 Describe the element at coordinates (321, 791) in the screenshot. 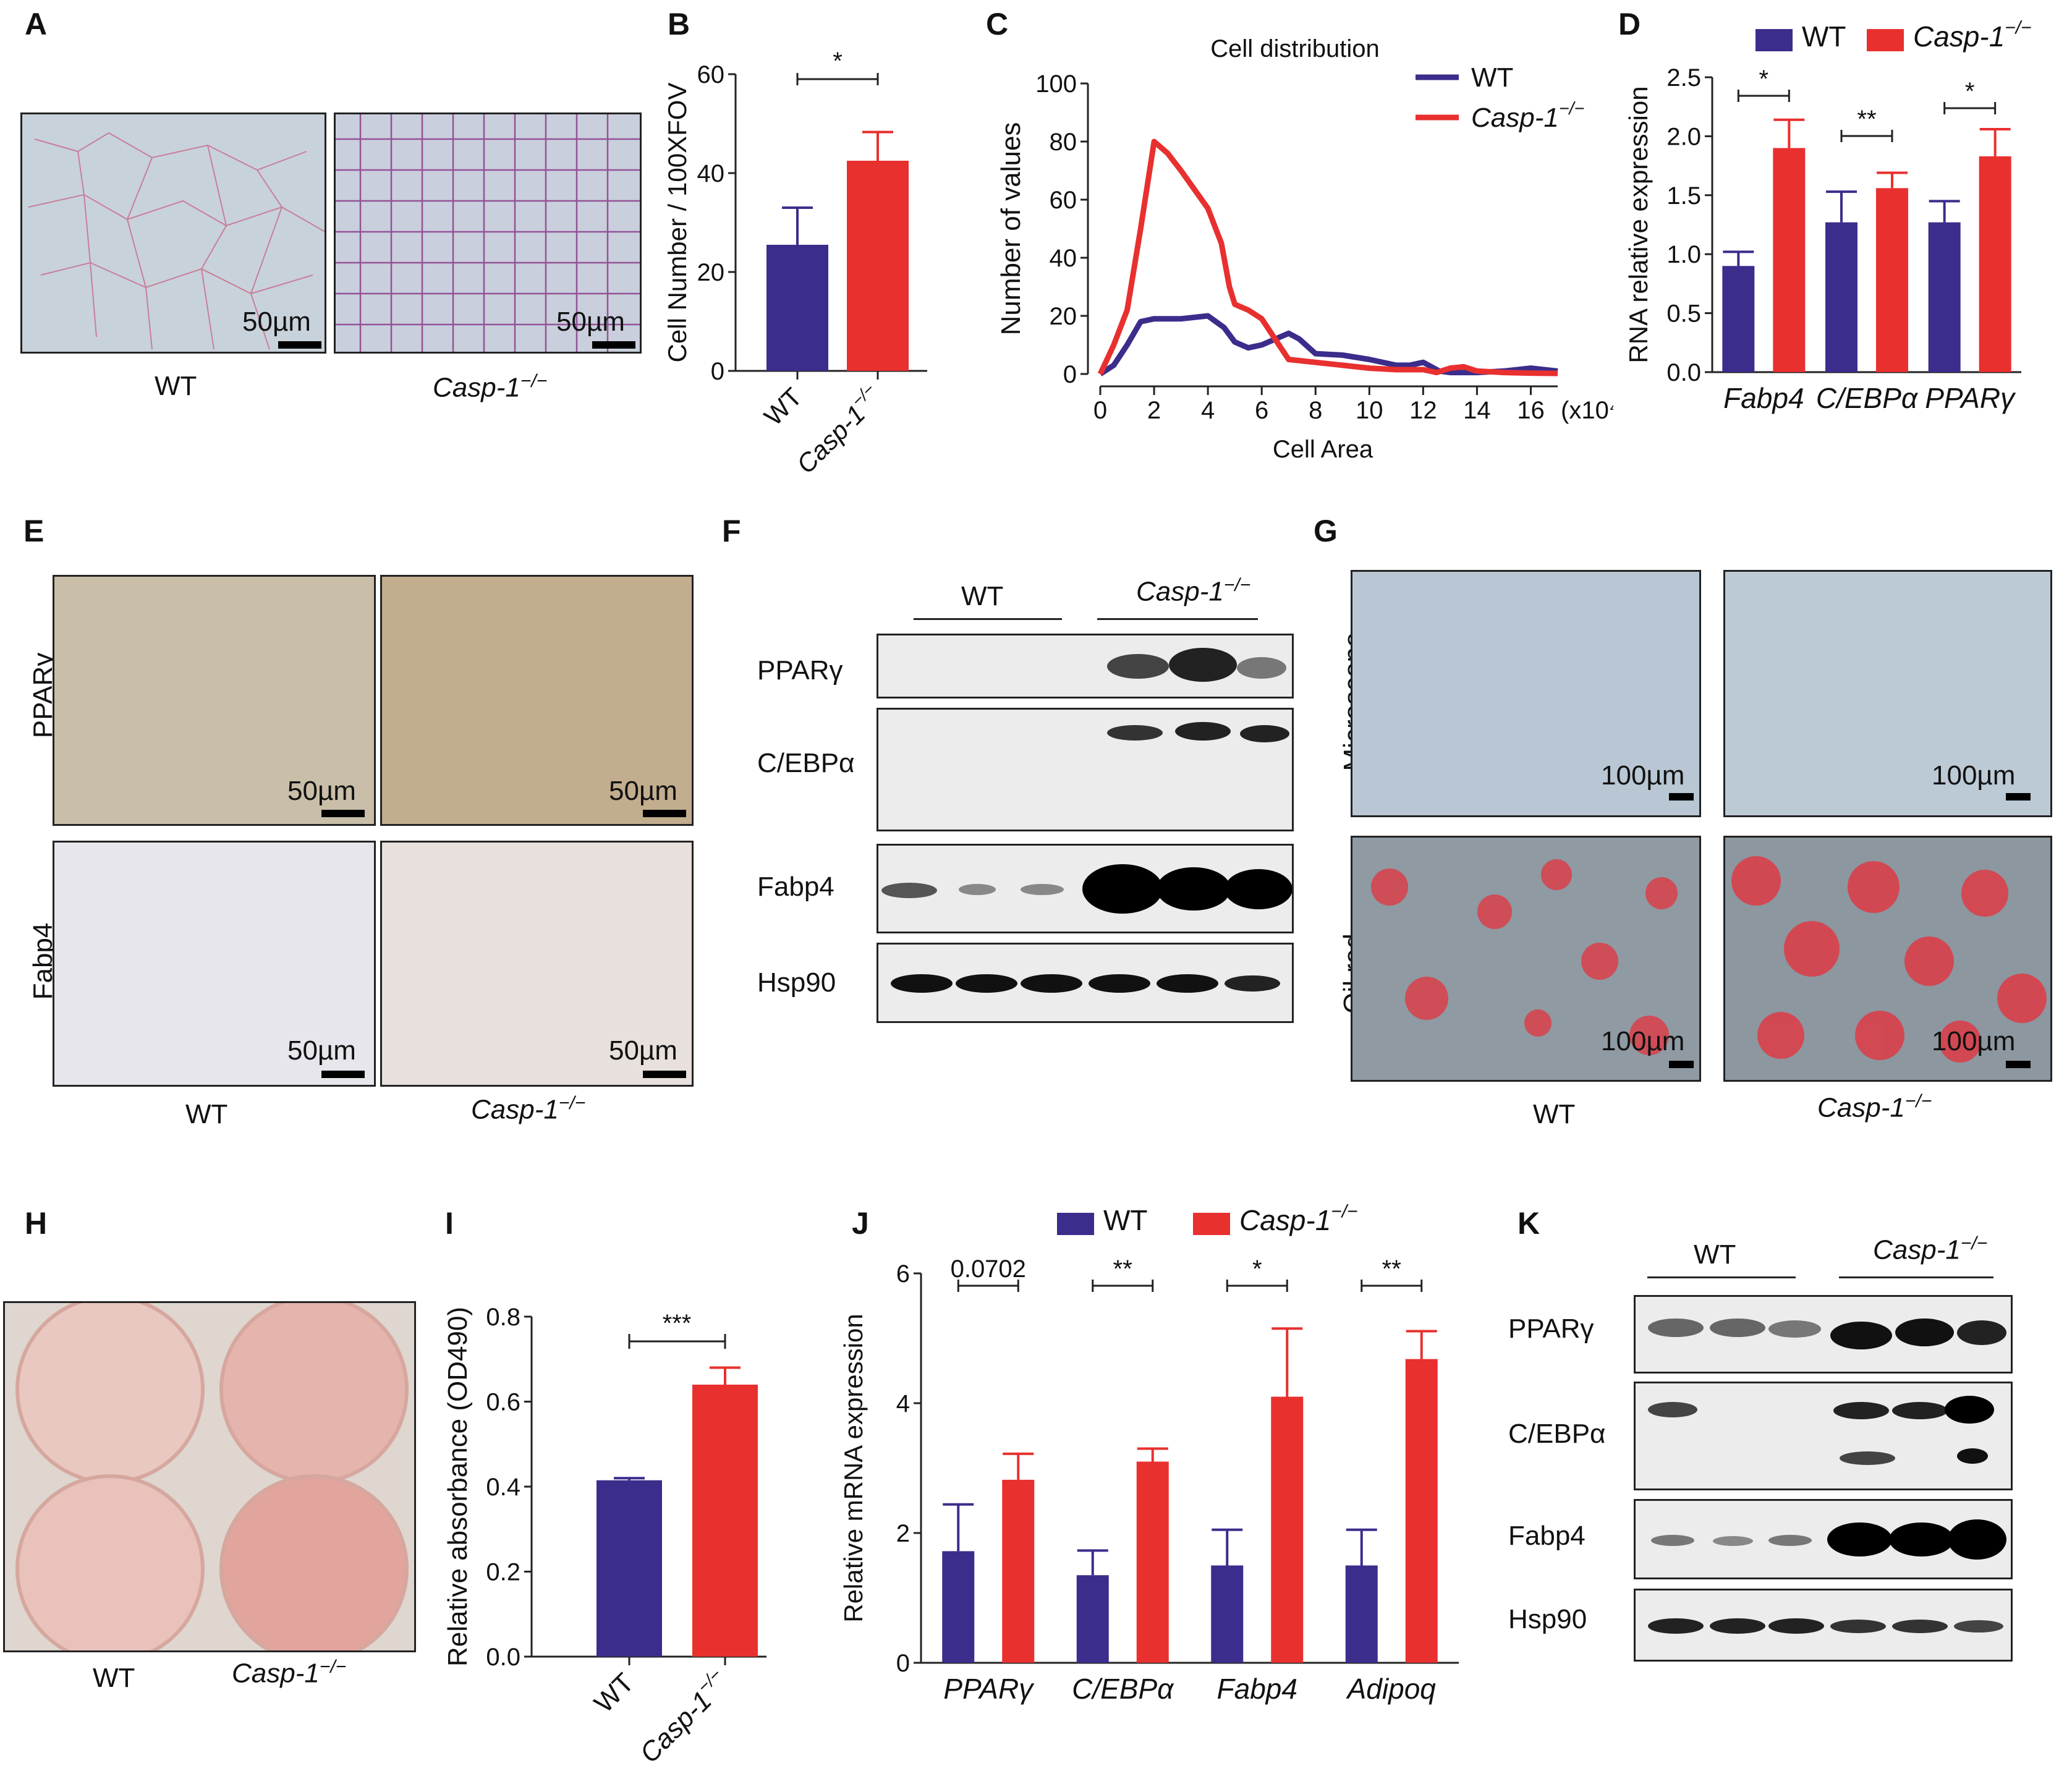

I see `scale-text-e1: 50µm` at that location.